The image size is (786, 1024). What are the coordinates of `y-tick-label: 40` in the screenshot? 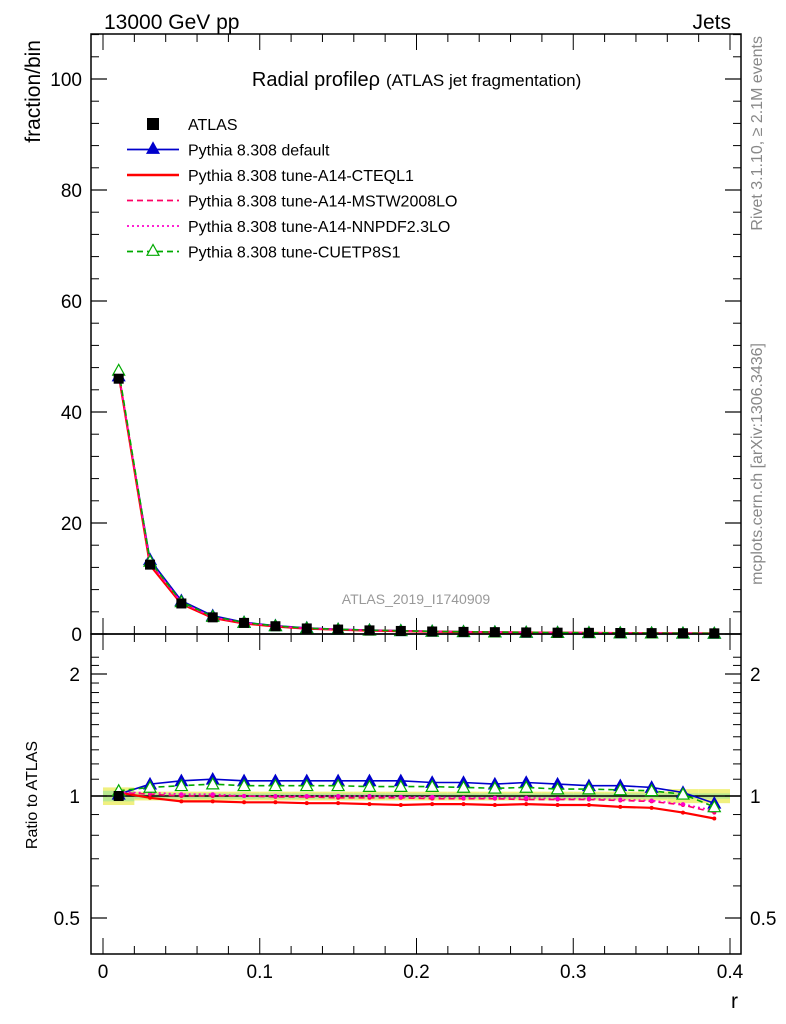 It's located at (71, 413).